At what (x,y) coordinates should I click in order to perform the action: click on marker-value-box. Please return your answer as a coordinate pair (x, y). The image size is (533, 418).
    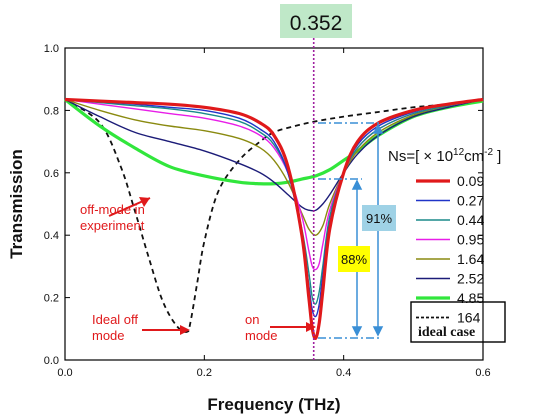
    Looking at the image, I should click on (316, 21).